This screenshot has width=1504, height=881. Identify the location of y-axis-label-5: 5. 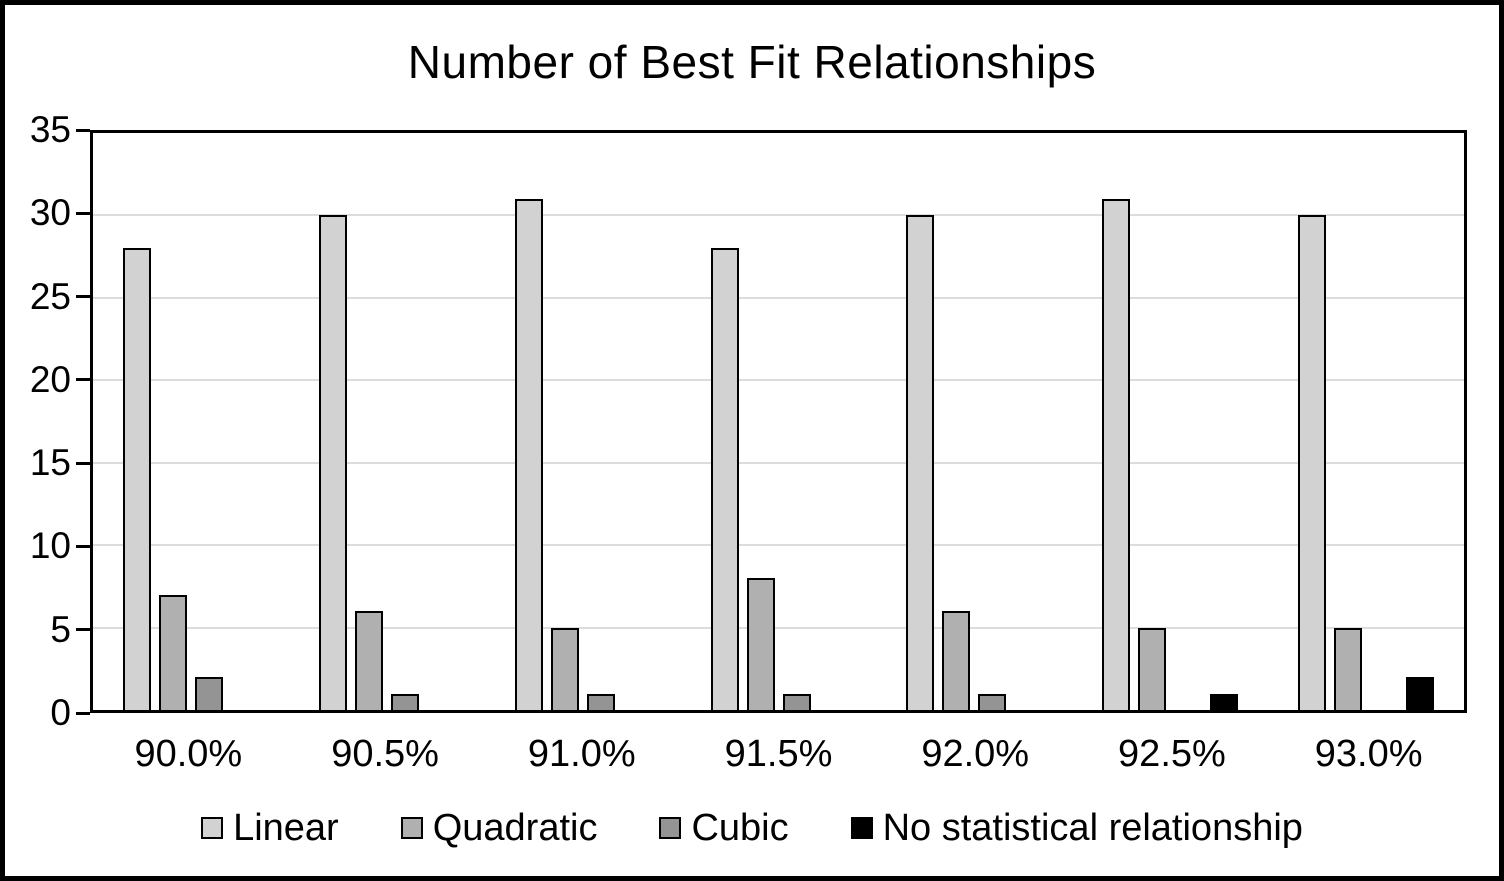
(60, 629).